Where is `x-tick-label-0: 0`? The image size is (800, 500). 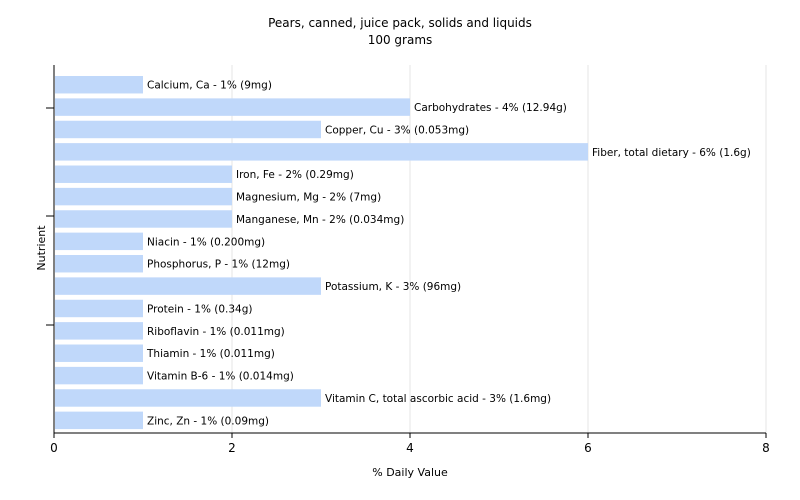
x-tick-label-0: 0 is located at coordinates (54, 448).